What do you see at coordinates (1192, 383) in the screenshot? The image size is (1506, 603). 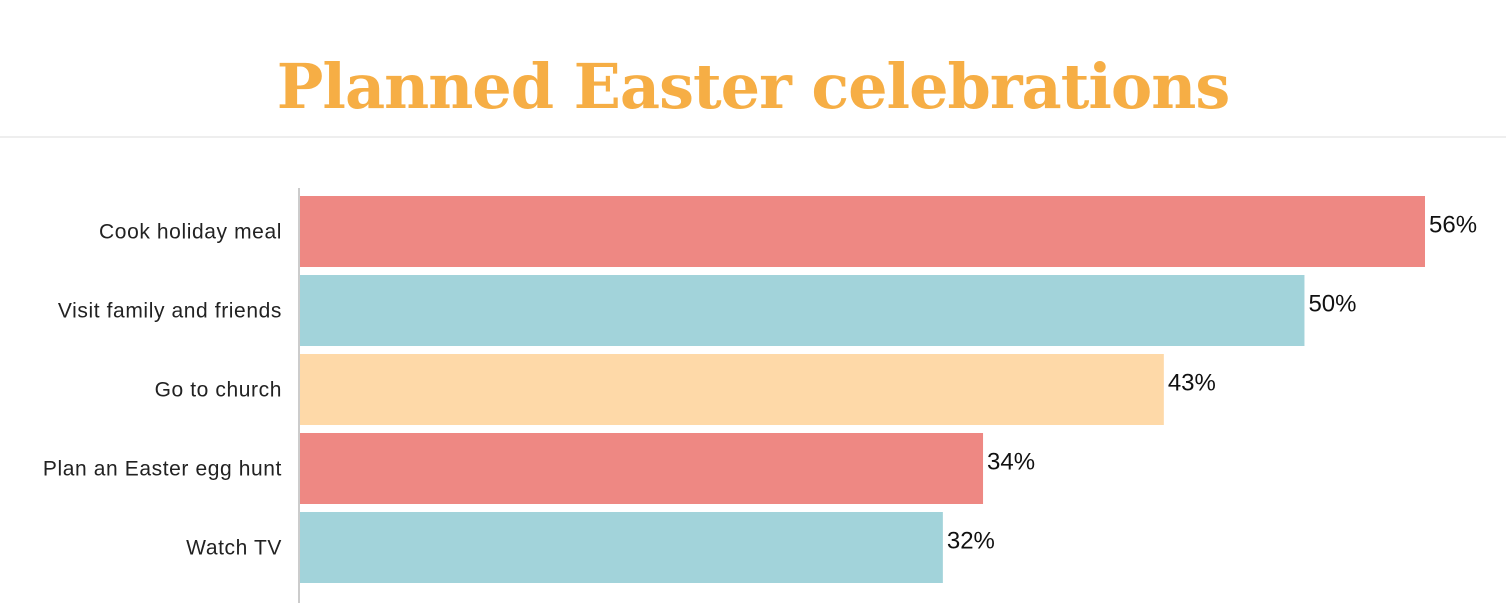 I see `value-label-2: 43%` at bounding box center [1192, 383].